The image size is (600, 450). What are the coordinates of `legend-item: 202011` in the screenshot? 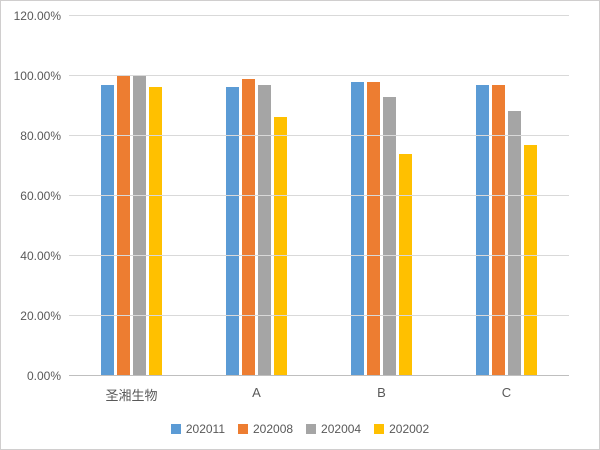 It's located at (197, 429).